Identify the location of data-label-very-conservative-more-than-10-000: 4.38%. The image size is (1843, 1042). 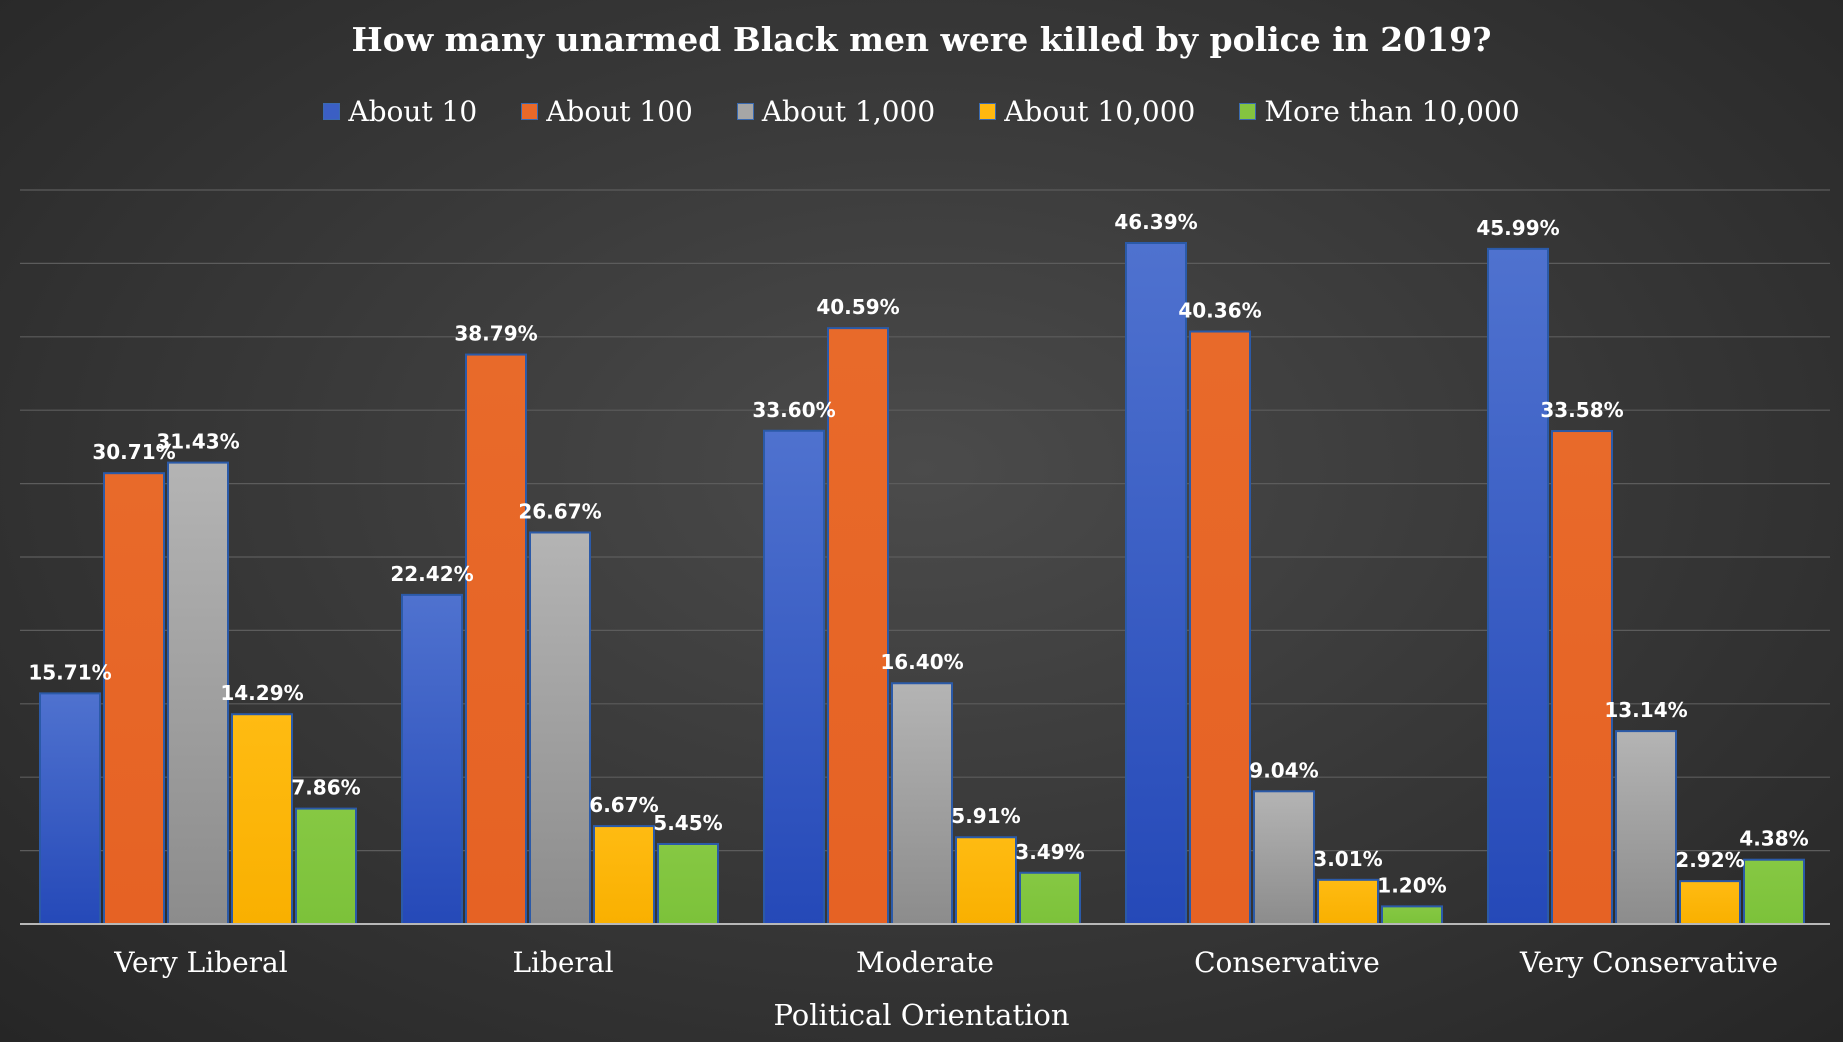
(1773, 839).